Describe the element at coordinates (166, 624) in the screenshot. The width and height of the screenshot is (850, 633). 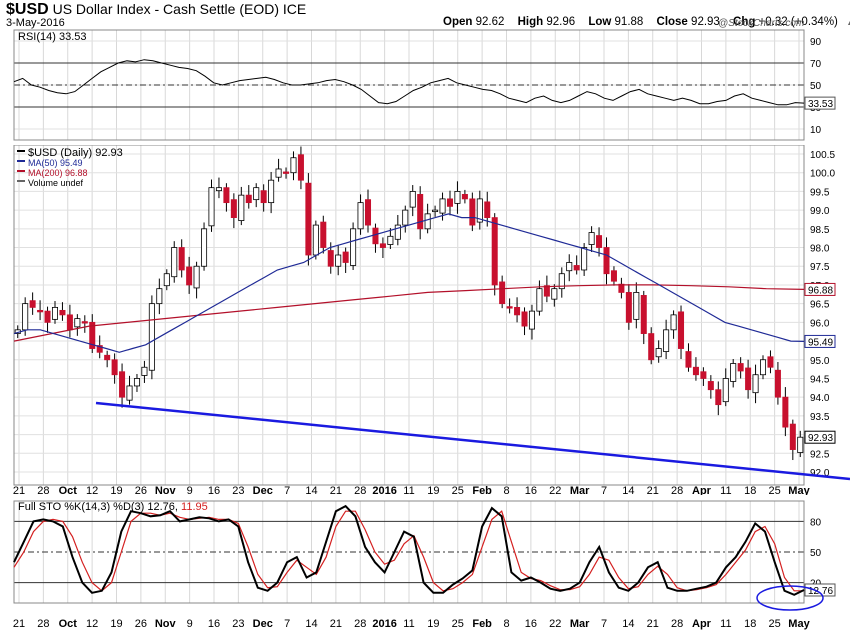
I see `x-tick-label: Nov` at that location.